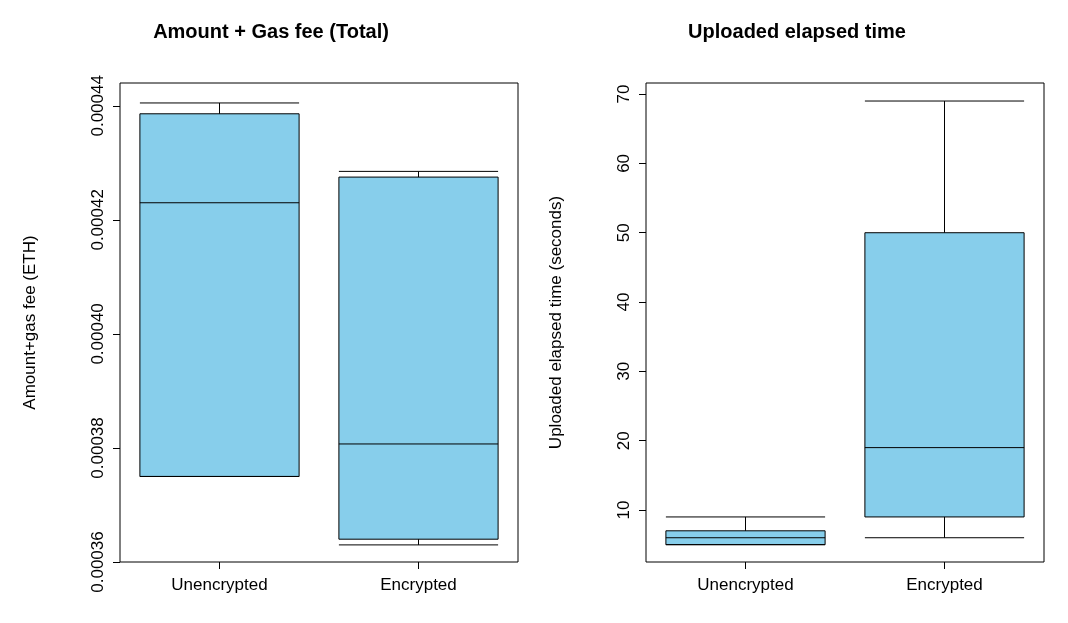 This screenshot has height=623, width=1068. What do you see at coordinates (97, 448) in the screenshot?
I see `y-tick-label: 0.00038` at bounding box center [97, 448].